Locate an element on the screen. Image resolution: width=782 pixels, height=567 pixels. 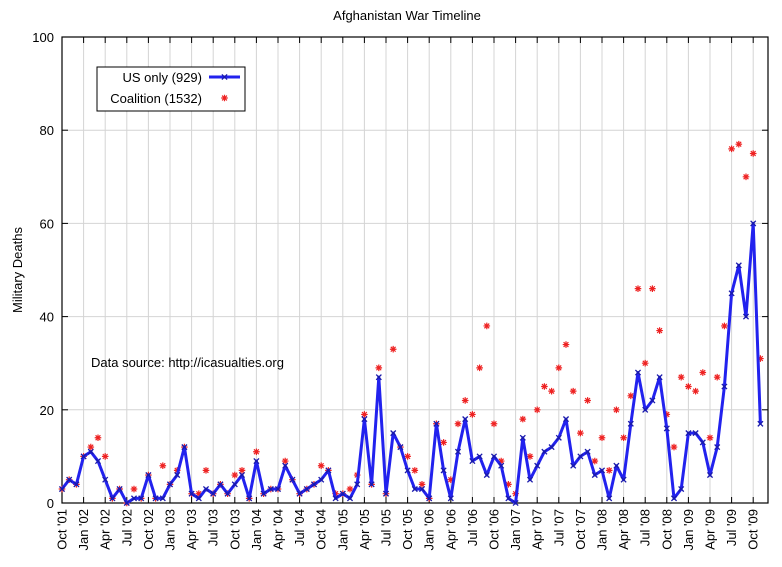
y-tick-label: 20 is located at coordinates (47, 410).